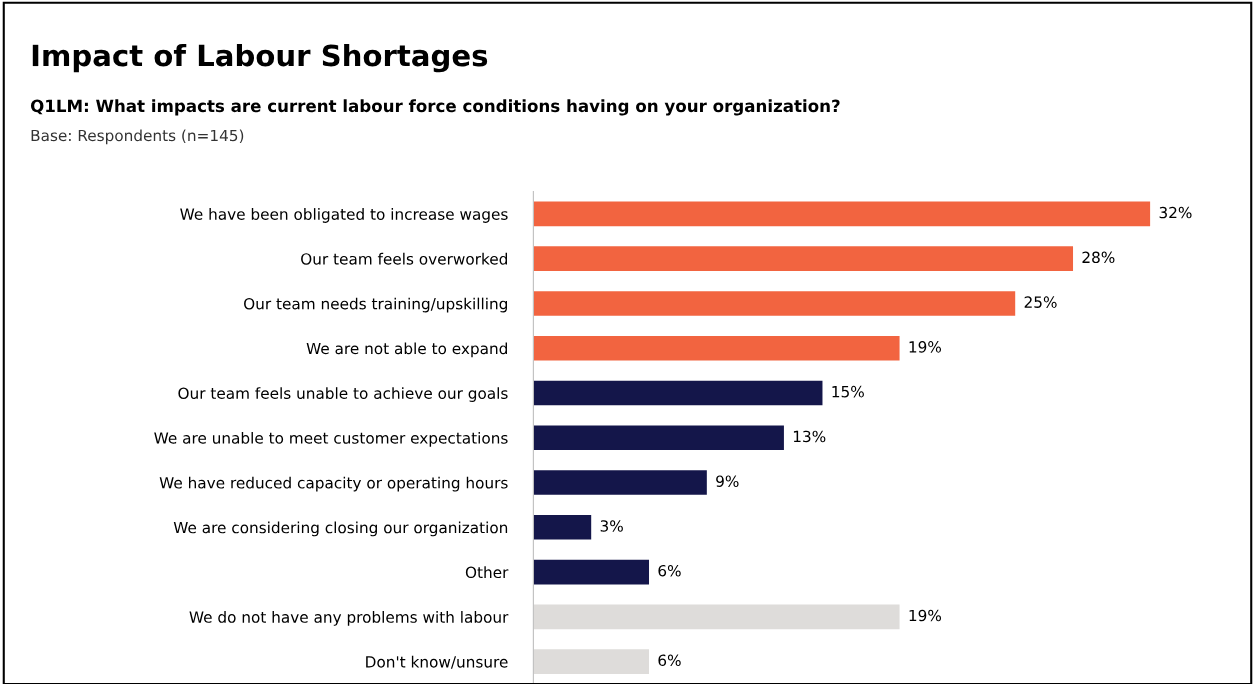 The image size is (1255, 684). I want to click on data-label: 25%, so click(1040, 302).